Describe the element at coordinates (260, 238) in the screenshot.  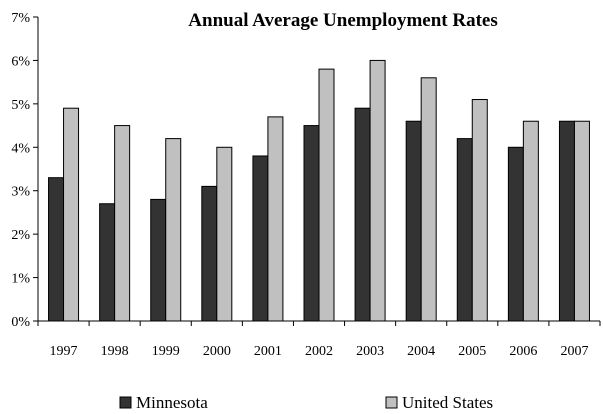
I see `bar-minnesota-2001` at that location.